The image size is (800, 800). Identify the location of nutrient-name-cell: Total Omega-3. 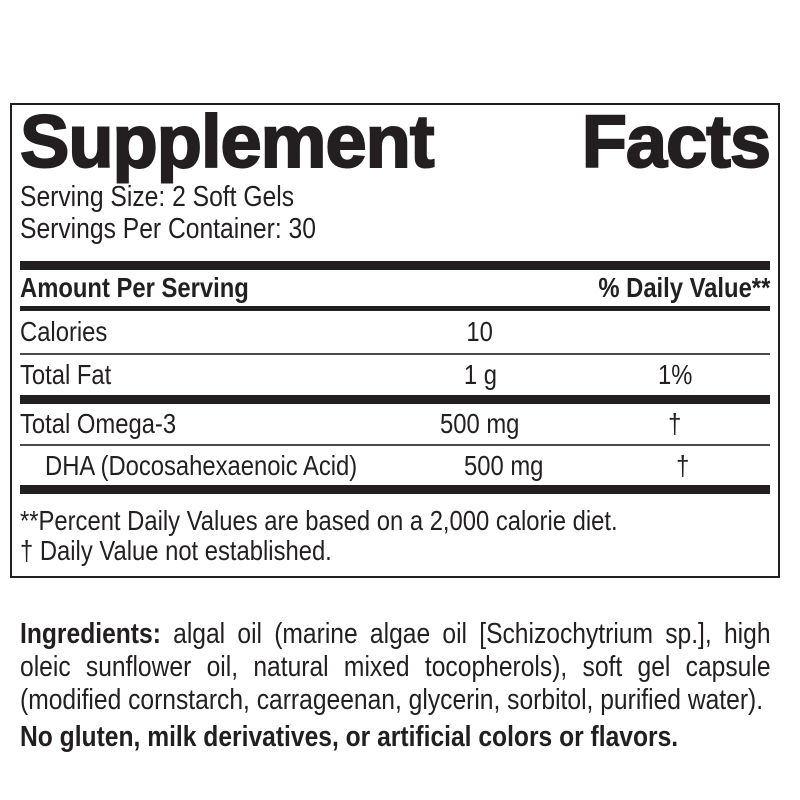
(200, 424).